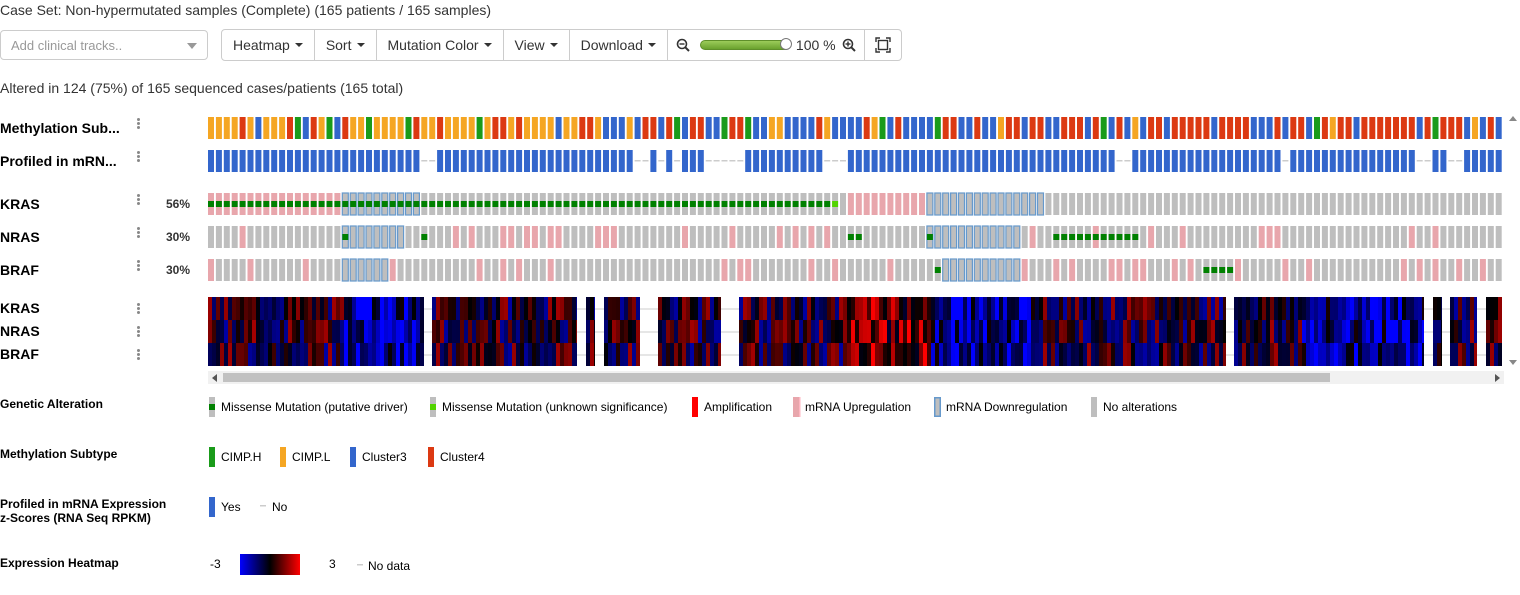 The height and width of the screenshot is (595, 1520). What do you see at coordinates (619, 45) in the screenshot?
I see `download-button: Download` at bounding box center [619, 45].